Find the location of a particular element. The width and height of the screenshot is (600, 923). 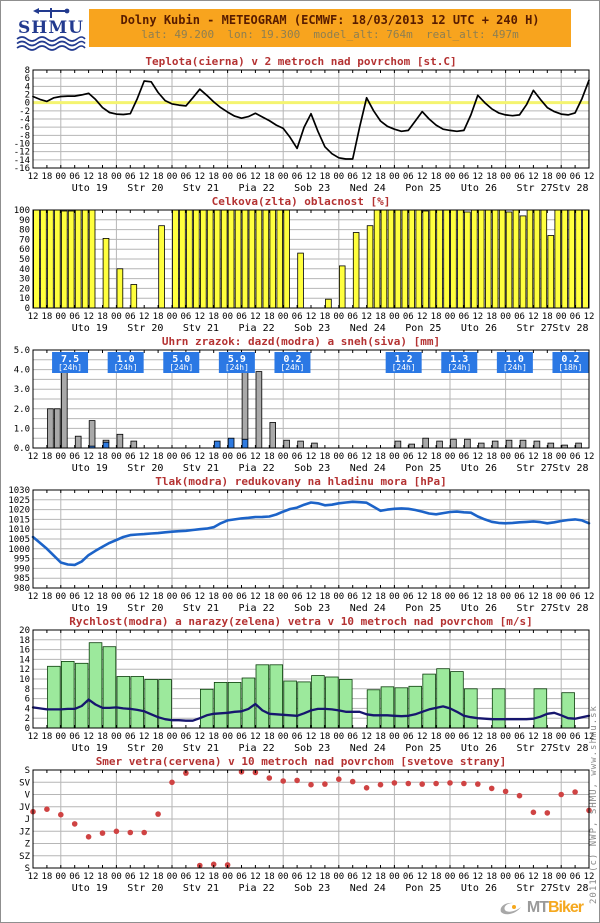

svg-text: -8 is located at coordinates (24, 136).